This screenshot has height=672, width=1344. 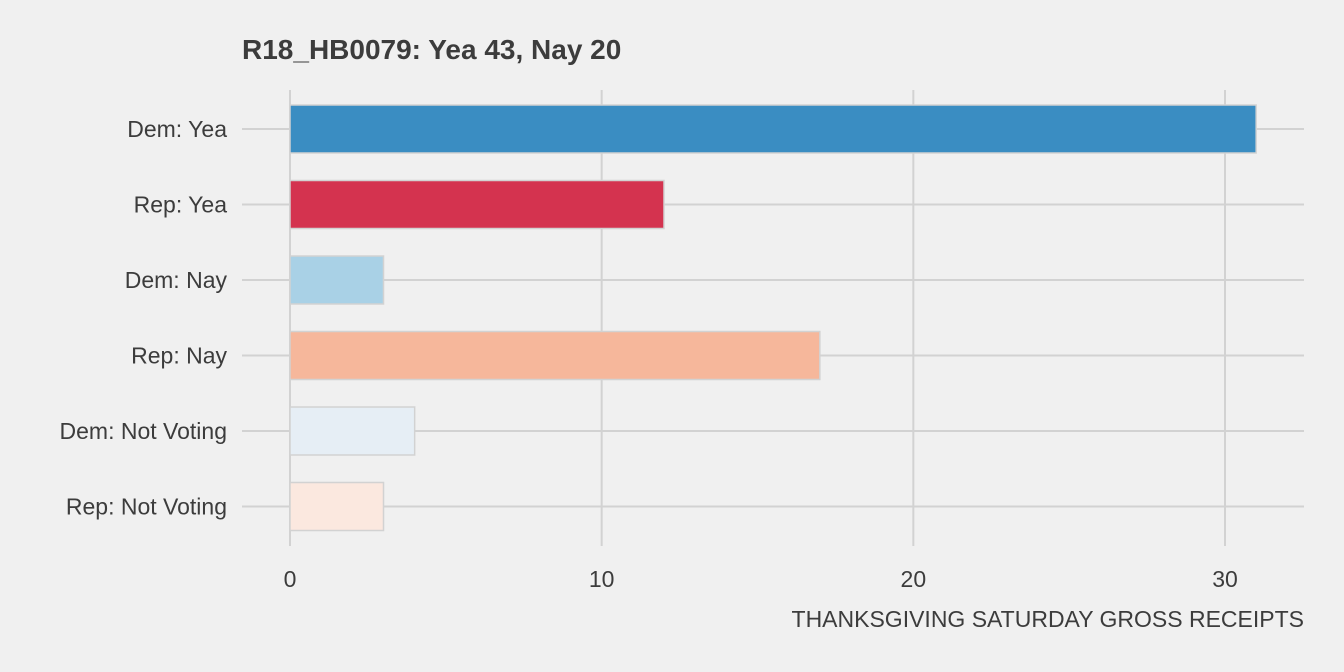 What do you see at coordinates (602, 579) in the screenshot?
I see `x-tick-label: 10` at bounding box center [602, 579].